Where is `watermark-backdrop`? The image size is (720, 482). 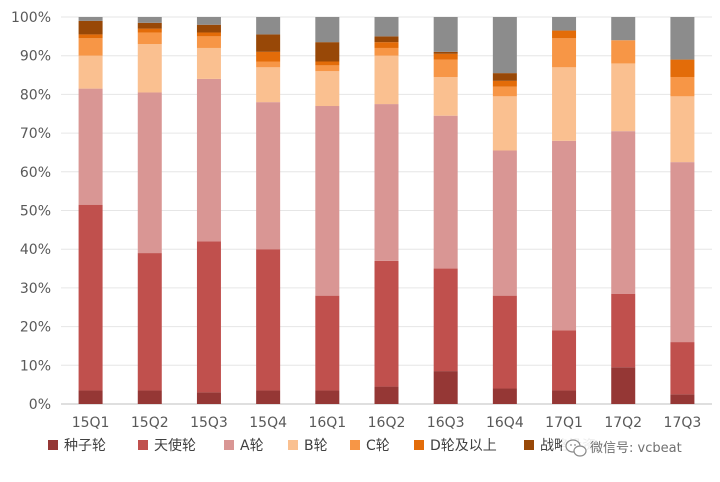 watermark-backdrop is located at coordinates (634, 447).